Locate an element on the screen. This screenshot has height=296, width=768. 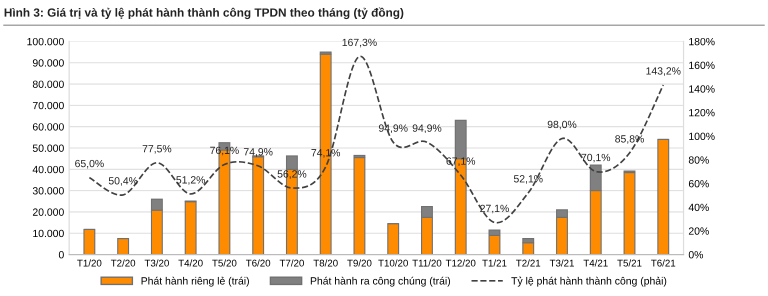
data-label: 51,2% is located at coordinates (191, 180).